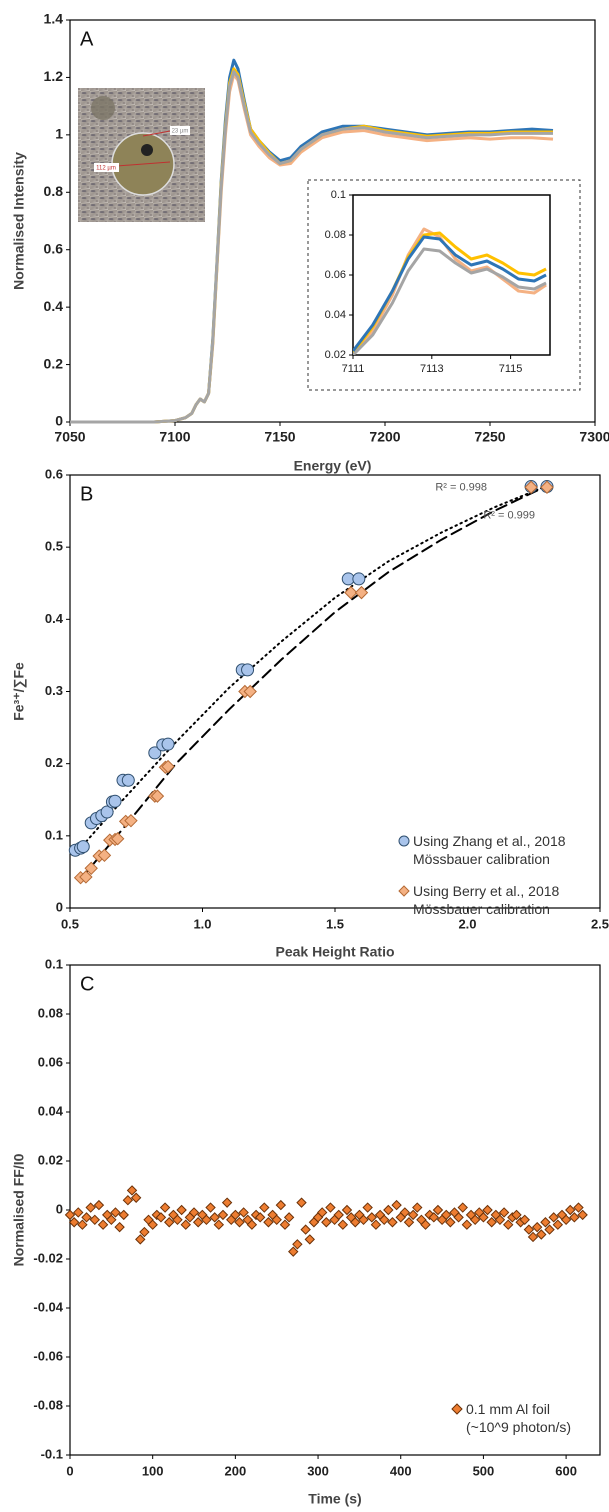 This screenshot has width=609, height=1512. Describe the element at coordinates (461, 488) in the screenshot. I see `trendline-r2: R² = 0.998` at that location.